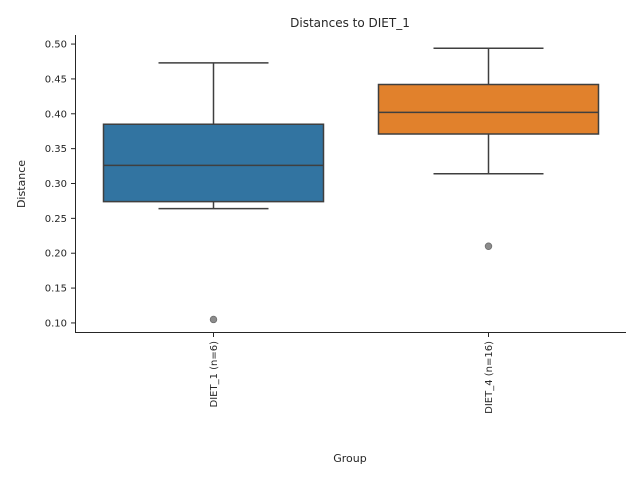  I want to click on y-tick-label: 0.10, so click(56, 323).